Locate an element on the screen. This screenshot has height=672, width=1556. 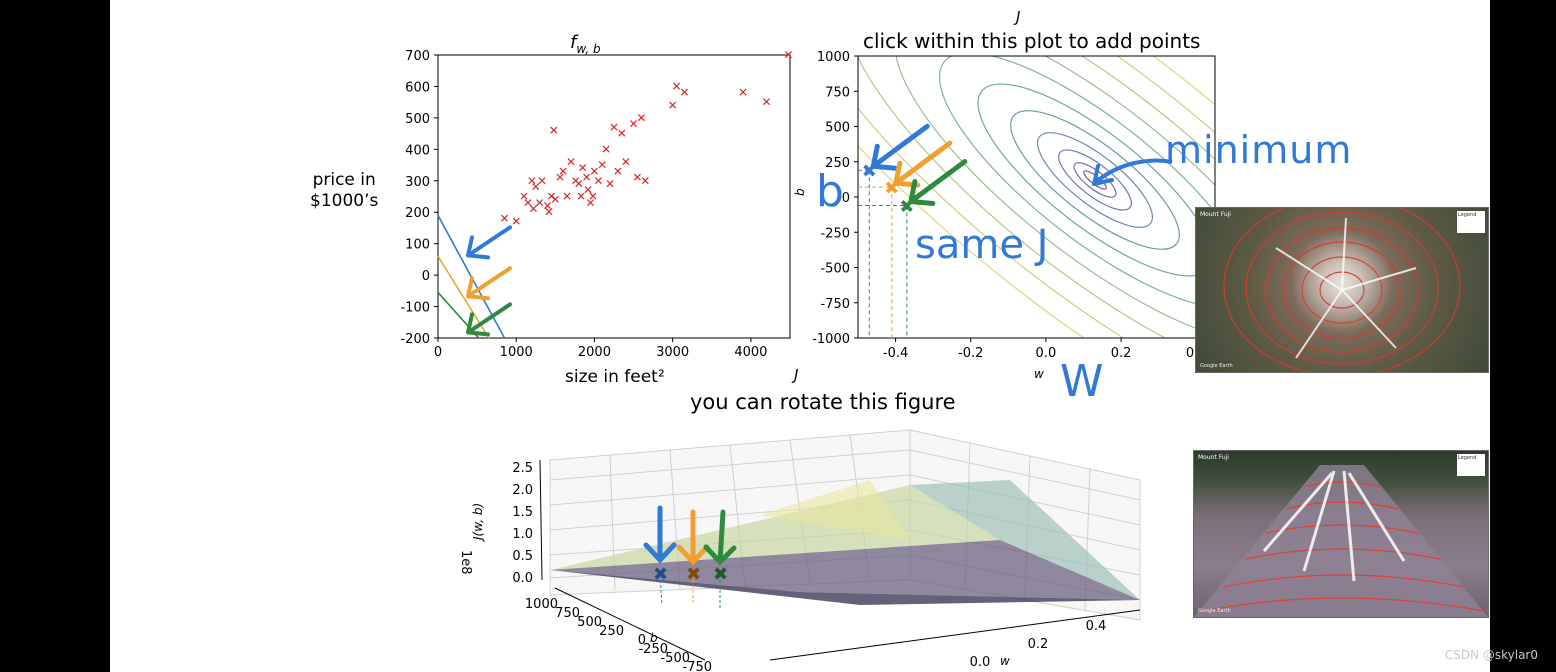
surface-title: you can rotate this figure is located at coordinates (823, 402).